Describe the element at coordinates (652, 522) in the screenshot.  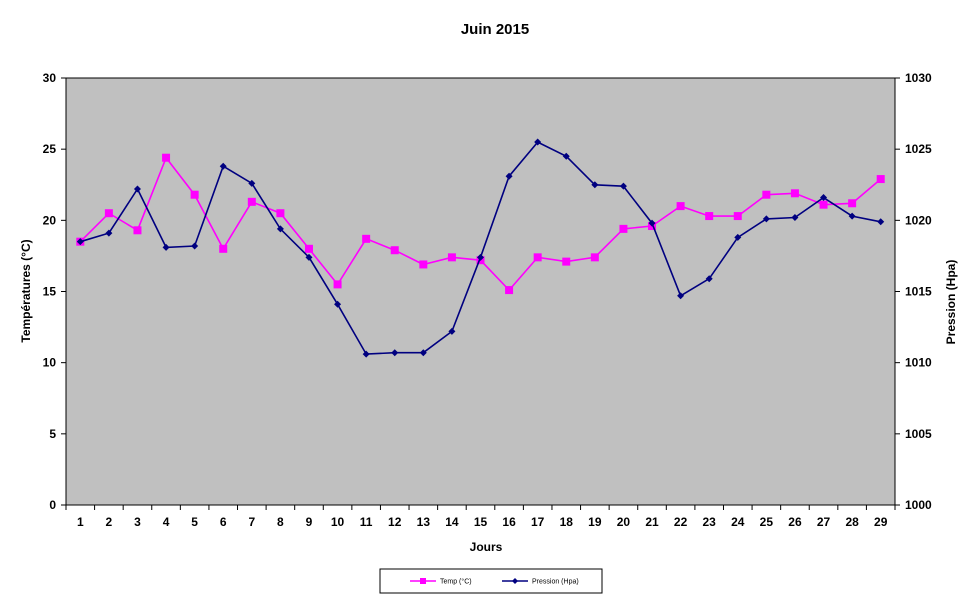
I see `x-tick-label: 21` at that location.